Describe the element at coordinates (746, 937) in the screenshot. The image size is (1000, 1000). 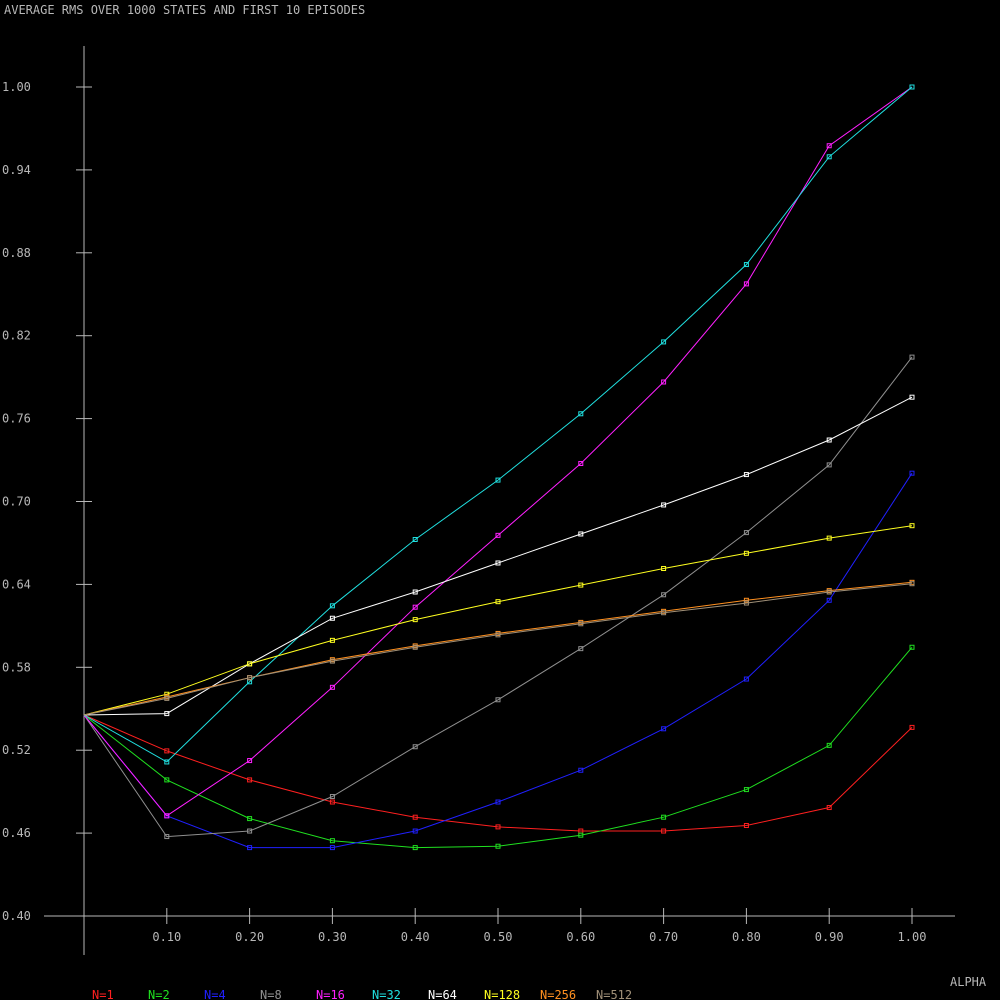
I see `x-tick-label: 0.80` at that location.